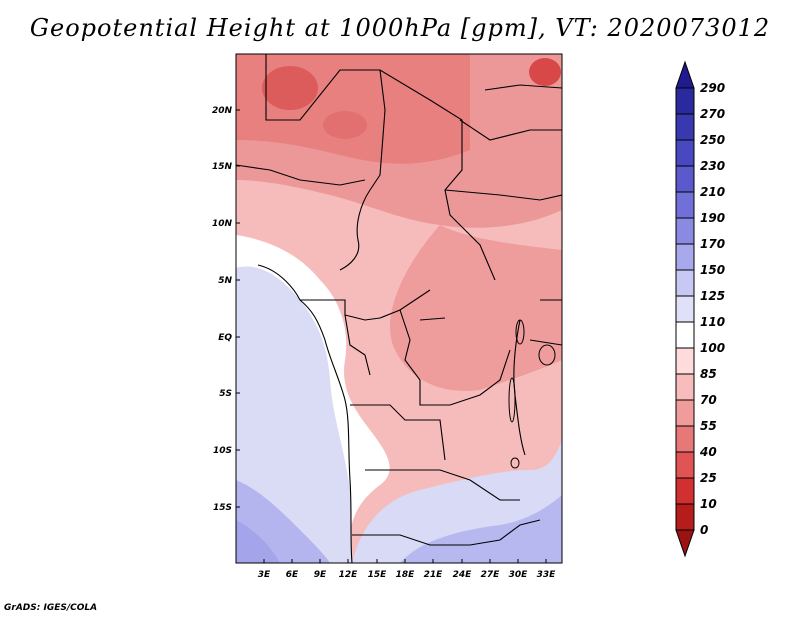 The image size is (800, 618). Describe the element at coordinates (519, 575) in the screenshot. I see `lon-label: 30E` at that location.